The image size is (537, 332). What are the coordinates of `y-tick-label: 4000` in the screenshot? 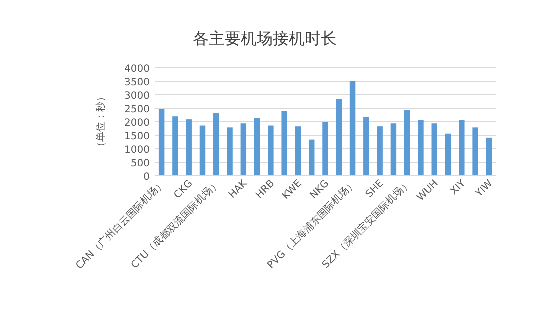 It's located at (137, 69).